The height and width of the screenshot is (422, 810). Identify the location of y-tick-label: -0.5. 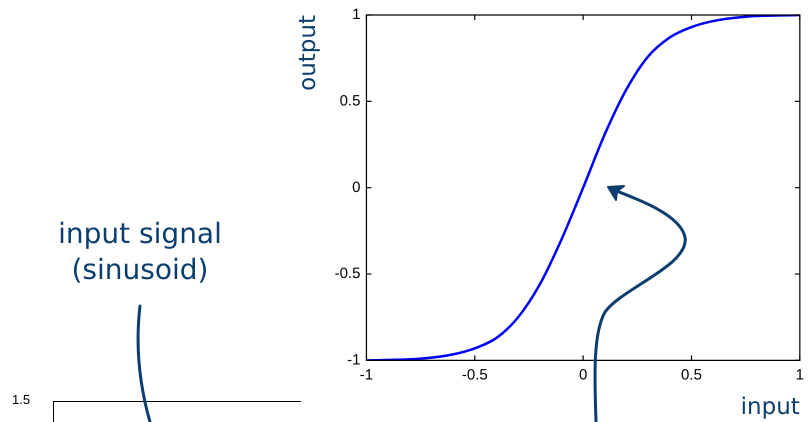
(347, 273).